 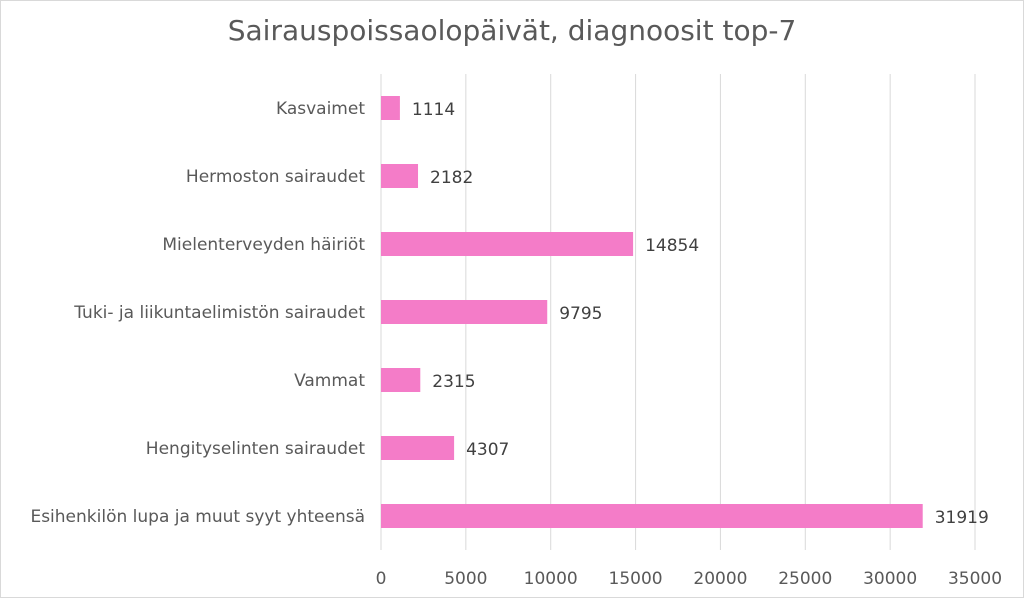 I want to click on value-label: 2315, so click(x=453, y=382).